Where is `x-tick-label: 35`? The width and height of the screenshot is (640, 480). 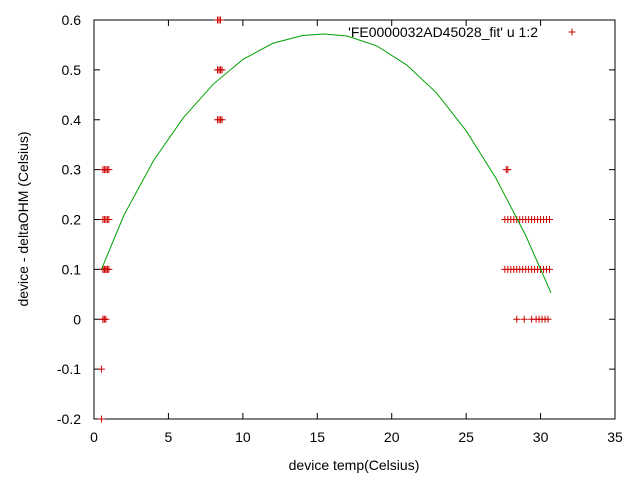 x-tick-label: 35 is located at coordinates (615, 437).